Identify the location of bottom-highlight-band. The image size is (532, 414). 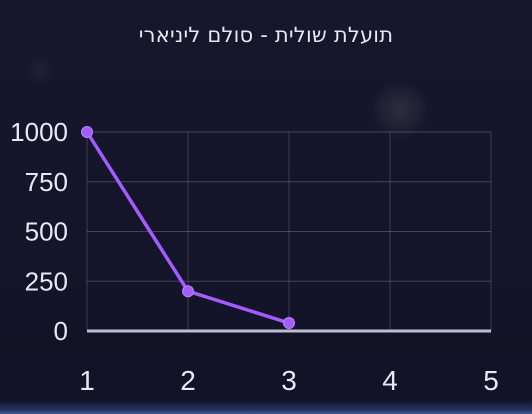
(266, 407).